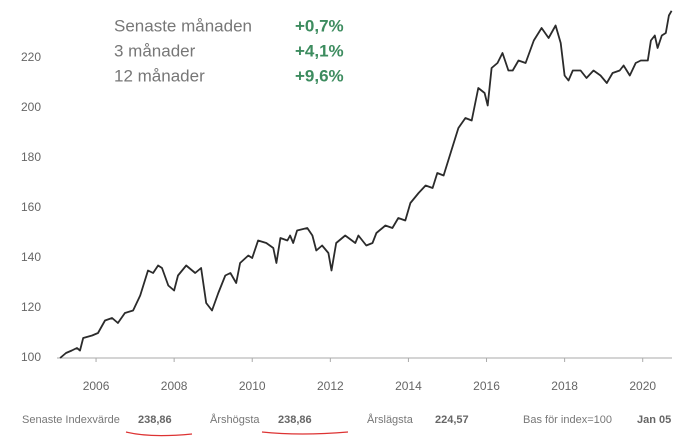 The width and height of the screenshot is (700, 439). I want to click on y-tick-label: 120, so click(31, 307).